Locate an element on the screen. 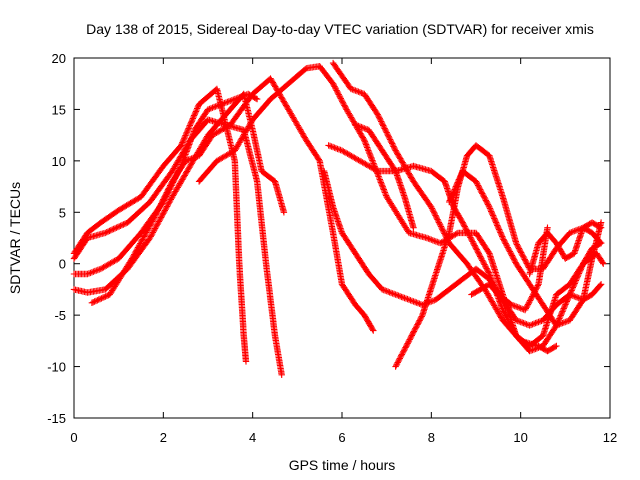 This screenshot has width=640, height=480. y-tick-label: 20 is located at coordinates (59, 58).